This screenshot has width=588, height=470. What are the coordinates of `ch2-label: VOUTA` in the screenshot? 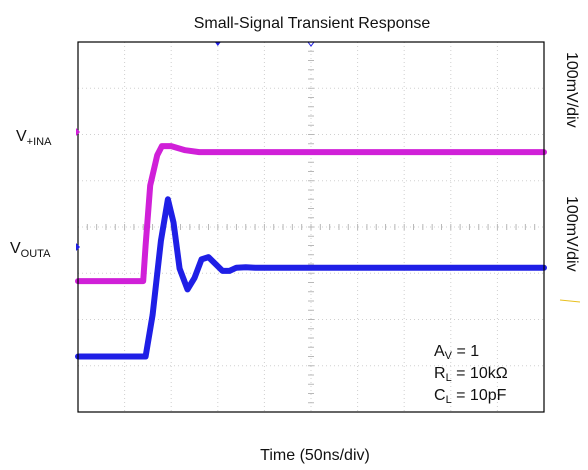 It's located at (30, 250).